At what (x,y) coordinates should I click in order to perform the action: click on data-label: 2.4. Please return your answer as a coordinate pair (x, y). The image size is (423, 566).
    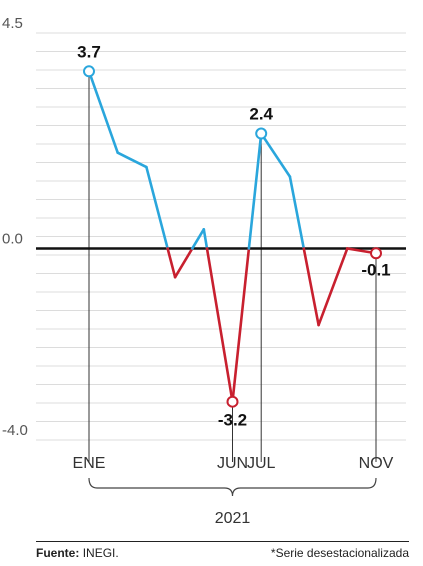
    Looking at the image, I should click on (261, 114).